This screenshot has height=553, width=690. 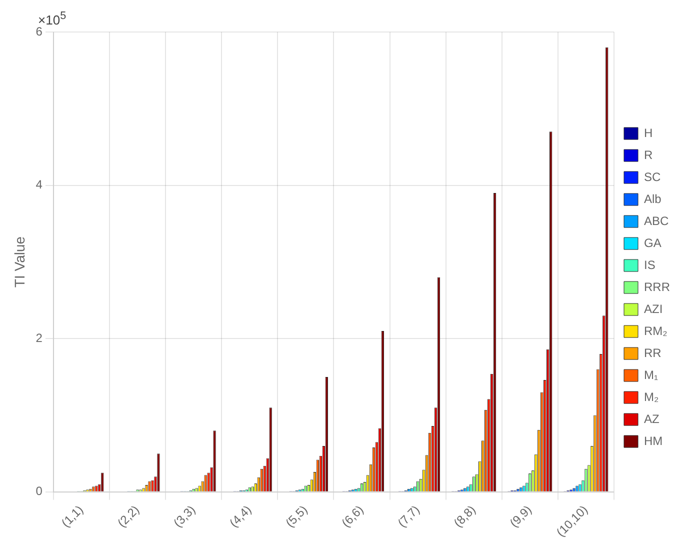 What do you see at coordinates (653, 353) in the screenshot?
I see `legend-label: RR` at bounding box center [653, 353].